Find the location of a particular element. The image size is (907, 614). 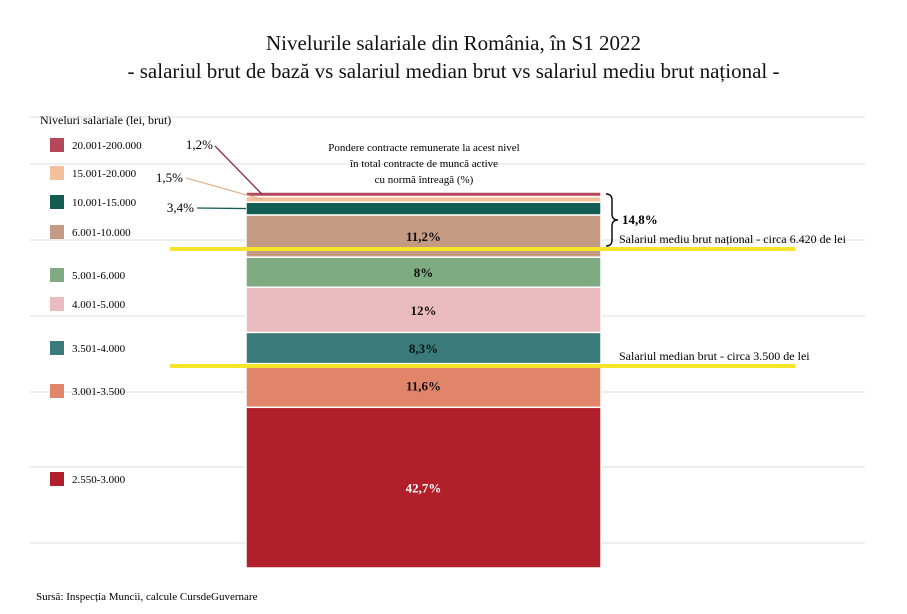

legend-label: 15.001-20.000 is located at coordinates (104, 174).